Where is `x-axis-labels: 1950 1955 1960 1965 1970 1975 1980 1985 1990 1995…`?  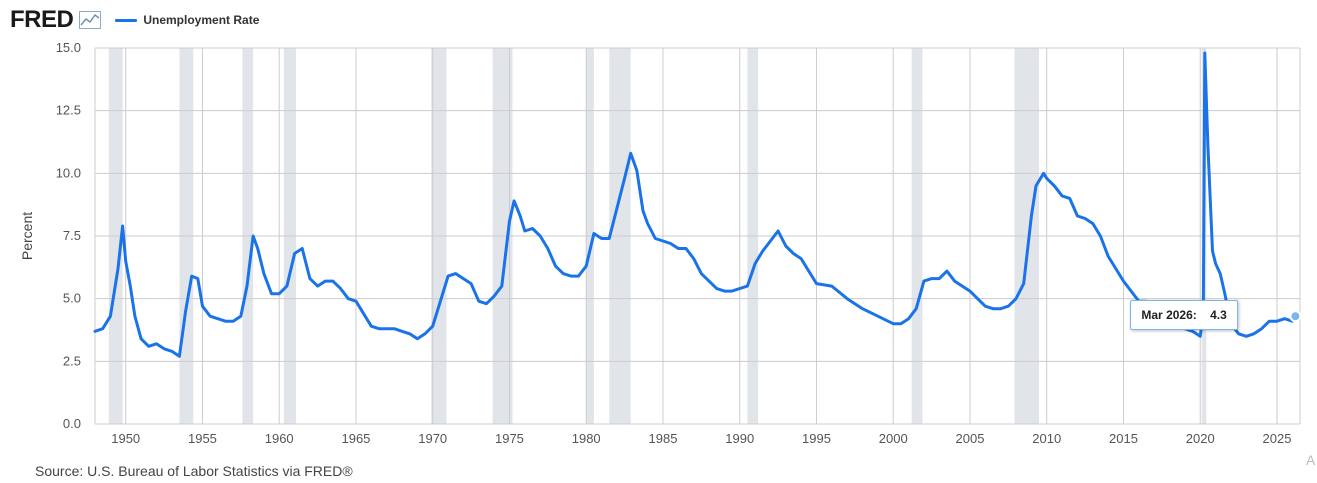
x-axis-labels: 1950 1955 1960 1965 1970 1975 1980 1985 1990 1995… is located at coordinates (701, 438).